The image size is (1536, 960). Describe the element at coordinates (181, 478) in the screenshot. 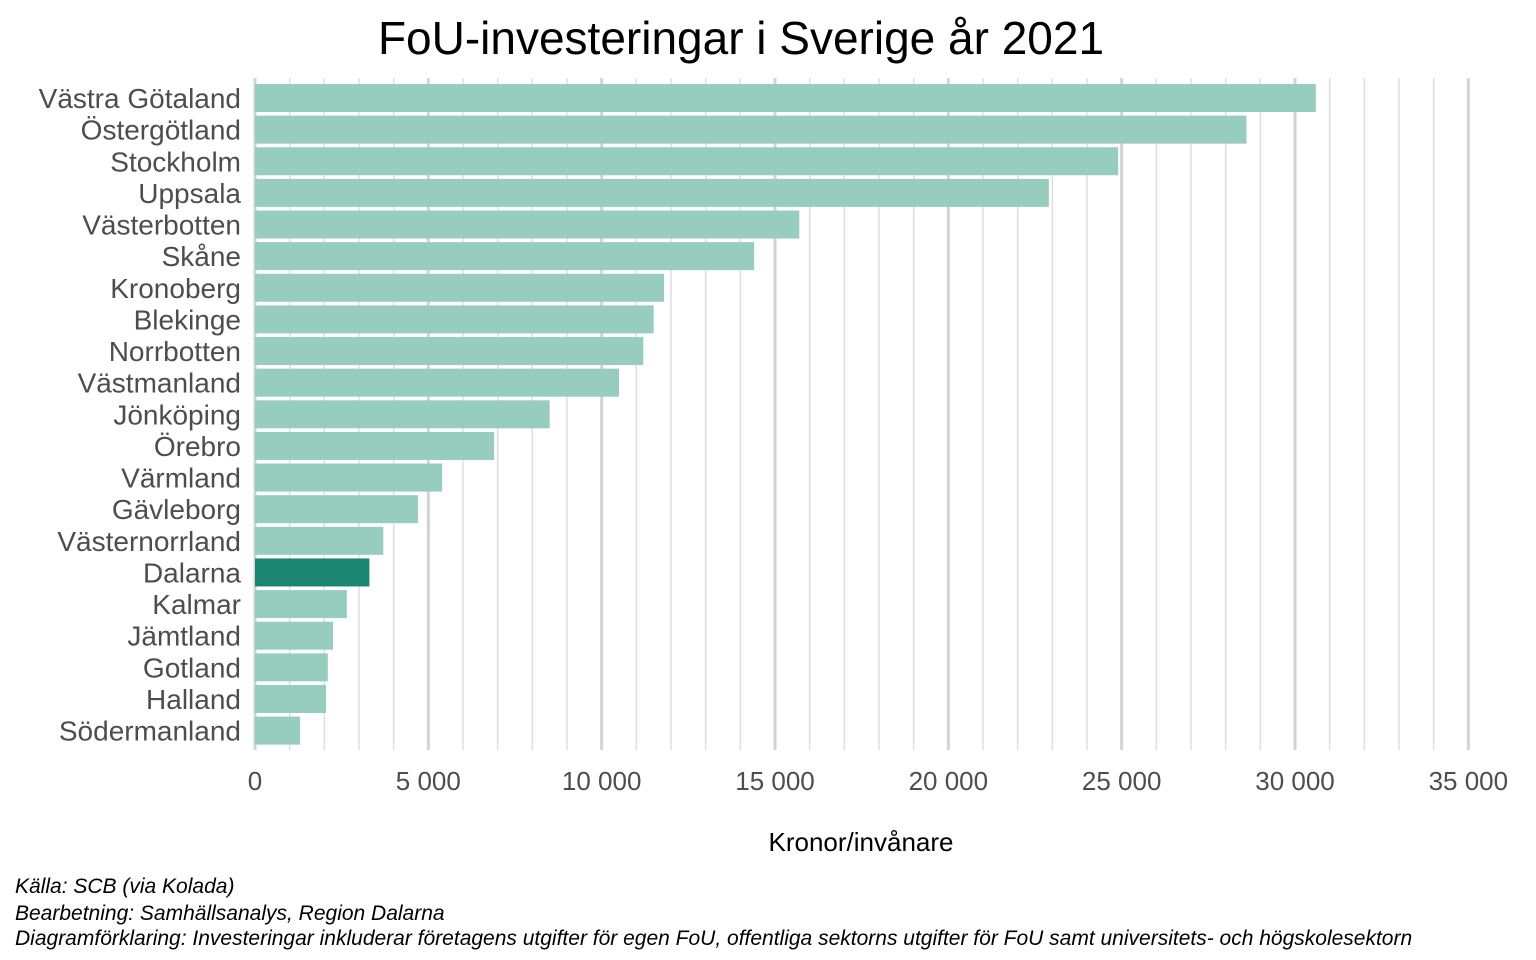

I see `category-label: Värmland` at that location.